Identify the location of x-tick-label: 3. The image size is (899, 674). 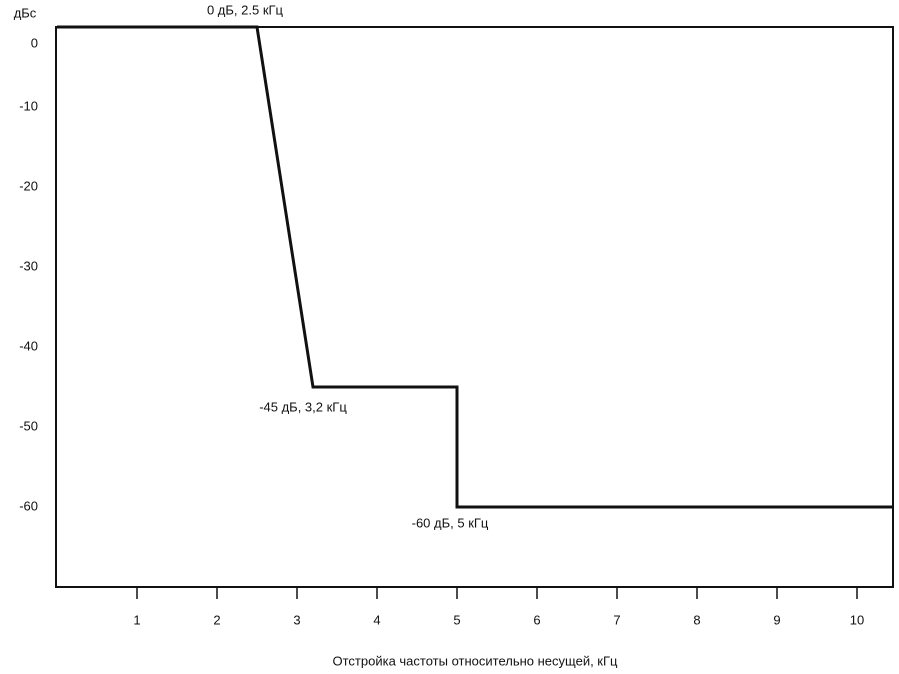
(296, 619).